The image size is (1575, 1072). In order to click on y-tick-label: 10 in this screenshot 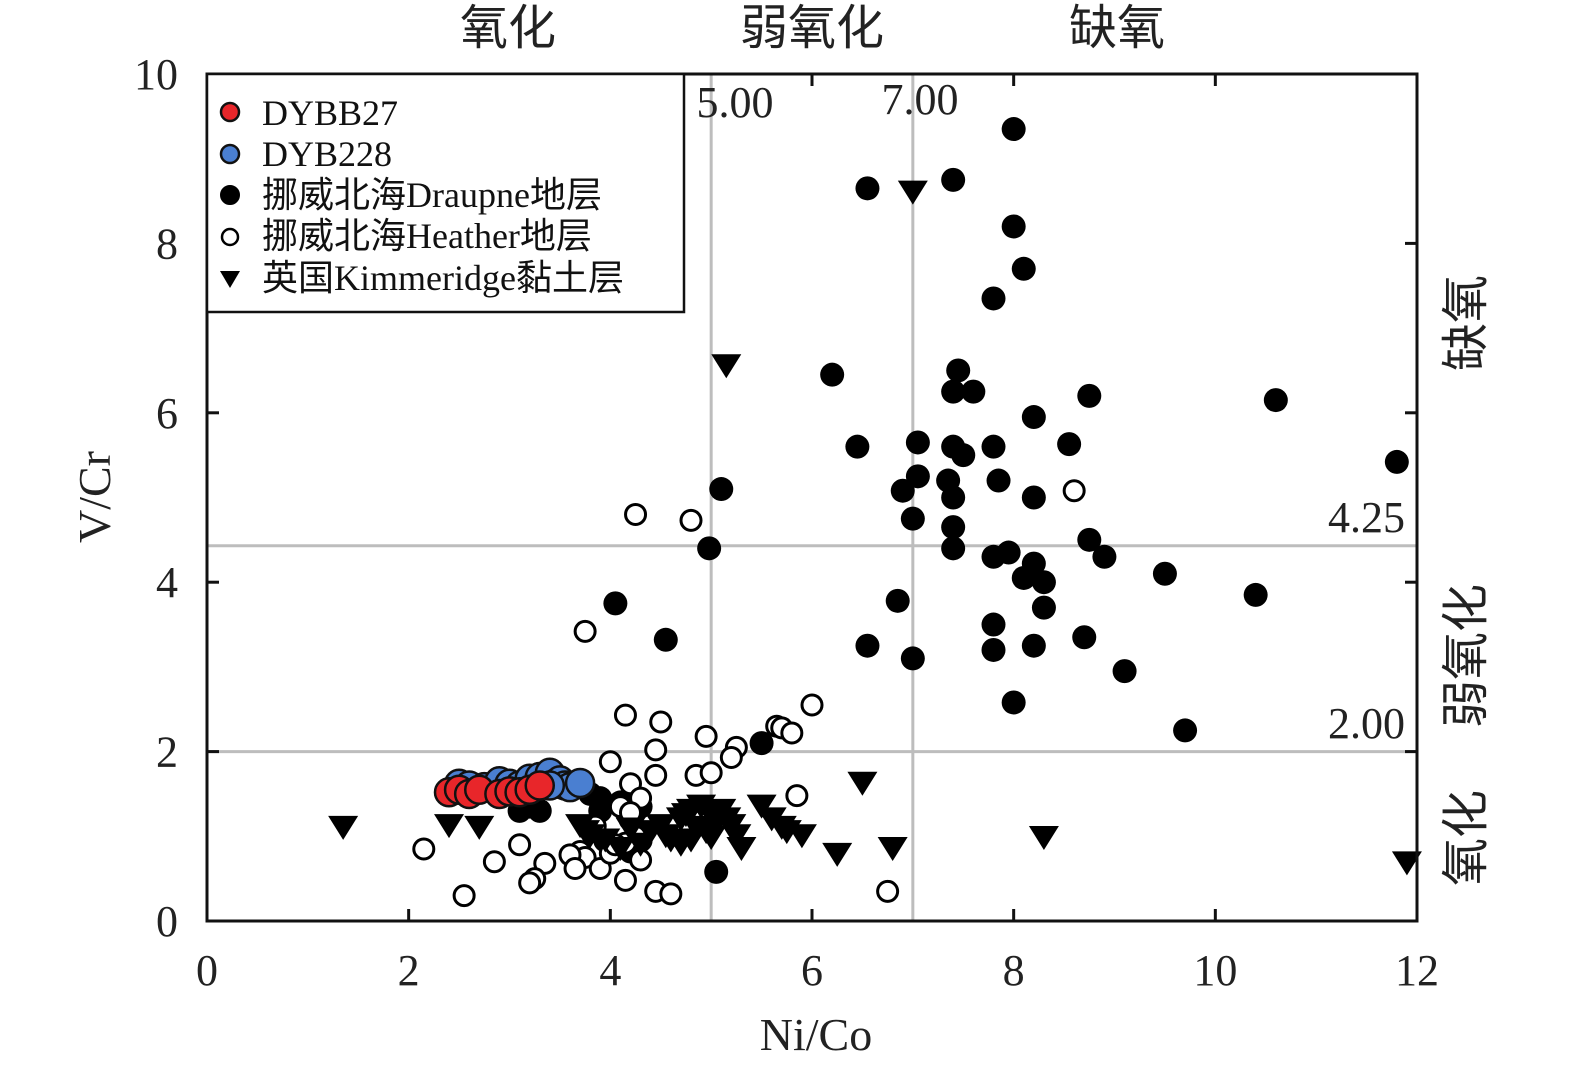, I will do `click(156, 74)`.